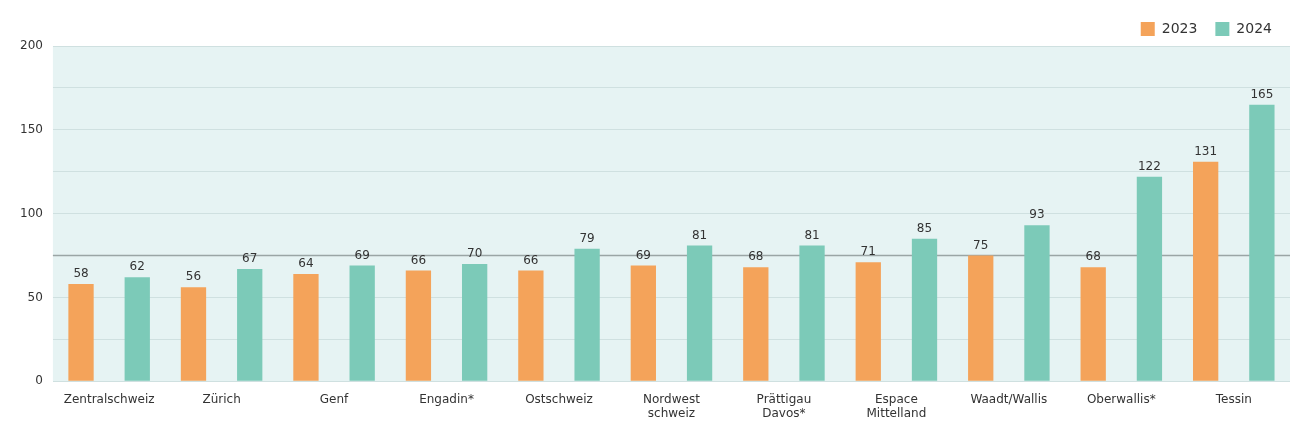 This screenshot has width=1304, height=424. Describe the element at coordinates (1233, 398) in the screenshot. I see `x-tick-label: Tessin` at that location.